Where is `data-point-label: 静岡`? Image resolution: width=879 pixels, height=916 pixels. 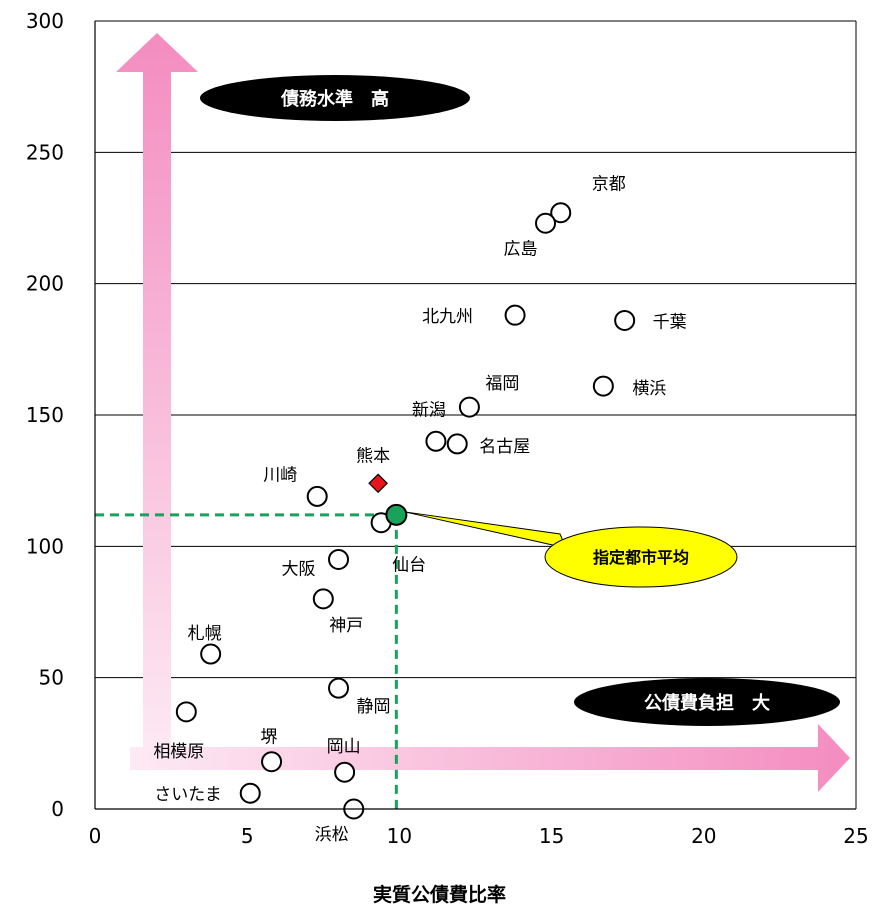 data-point-label: 静岡 is located at coordinates (374, 707).